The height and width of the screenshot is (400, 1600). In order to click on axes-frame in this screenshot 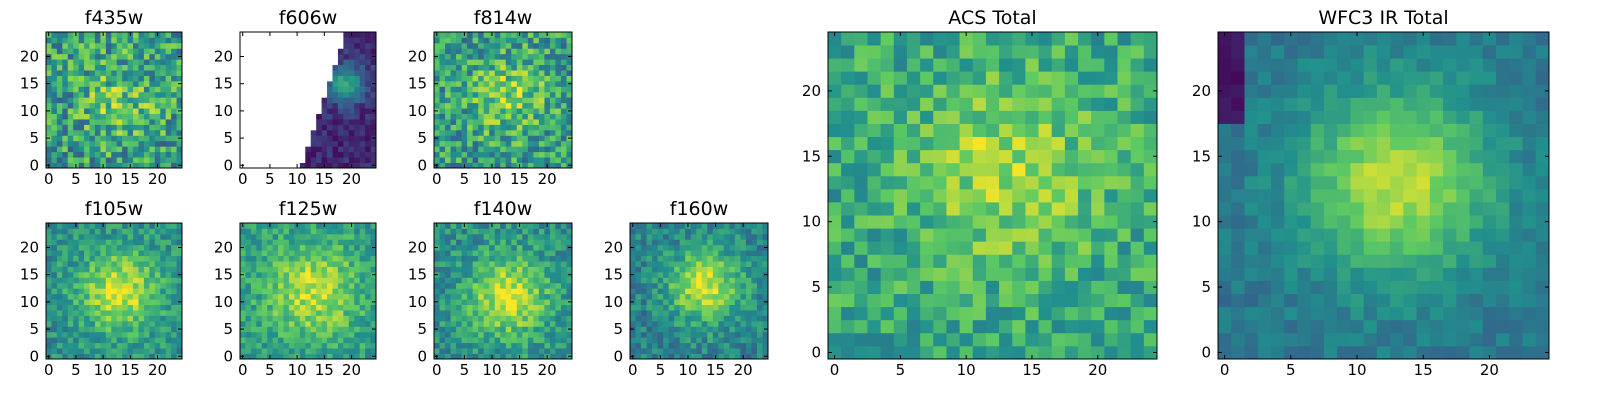, I will do `click(503, 291)`.